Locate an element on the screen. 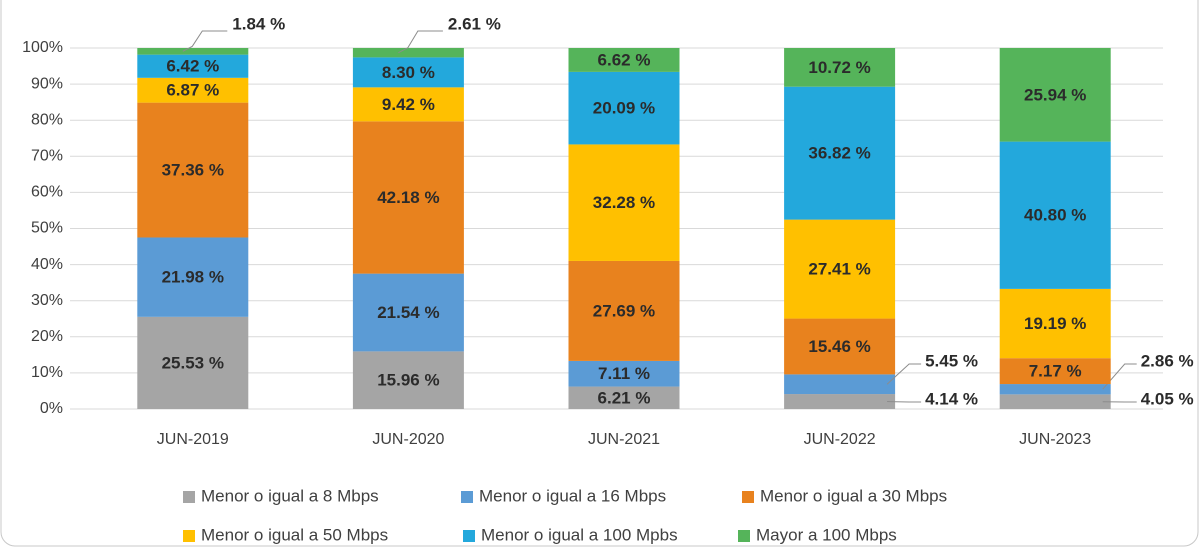 The width and height of the screenshot is (1200, 548). value-label: 10.72 % is located at coordinates (839, 67).